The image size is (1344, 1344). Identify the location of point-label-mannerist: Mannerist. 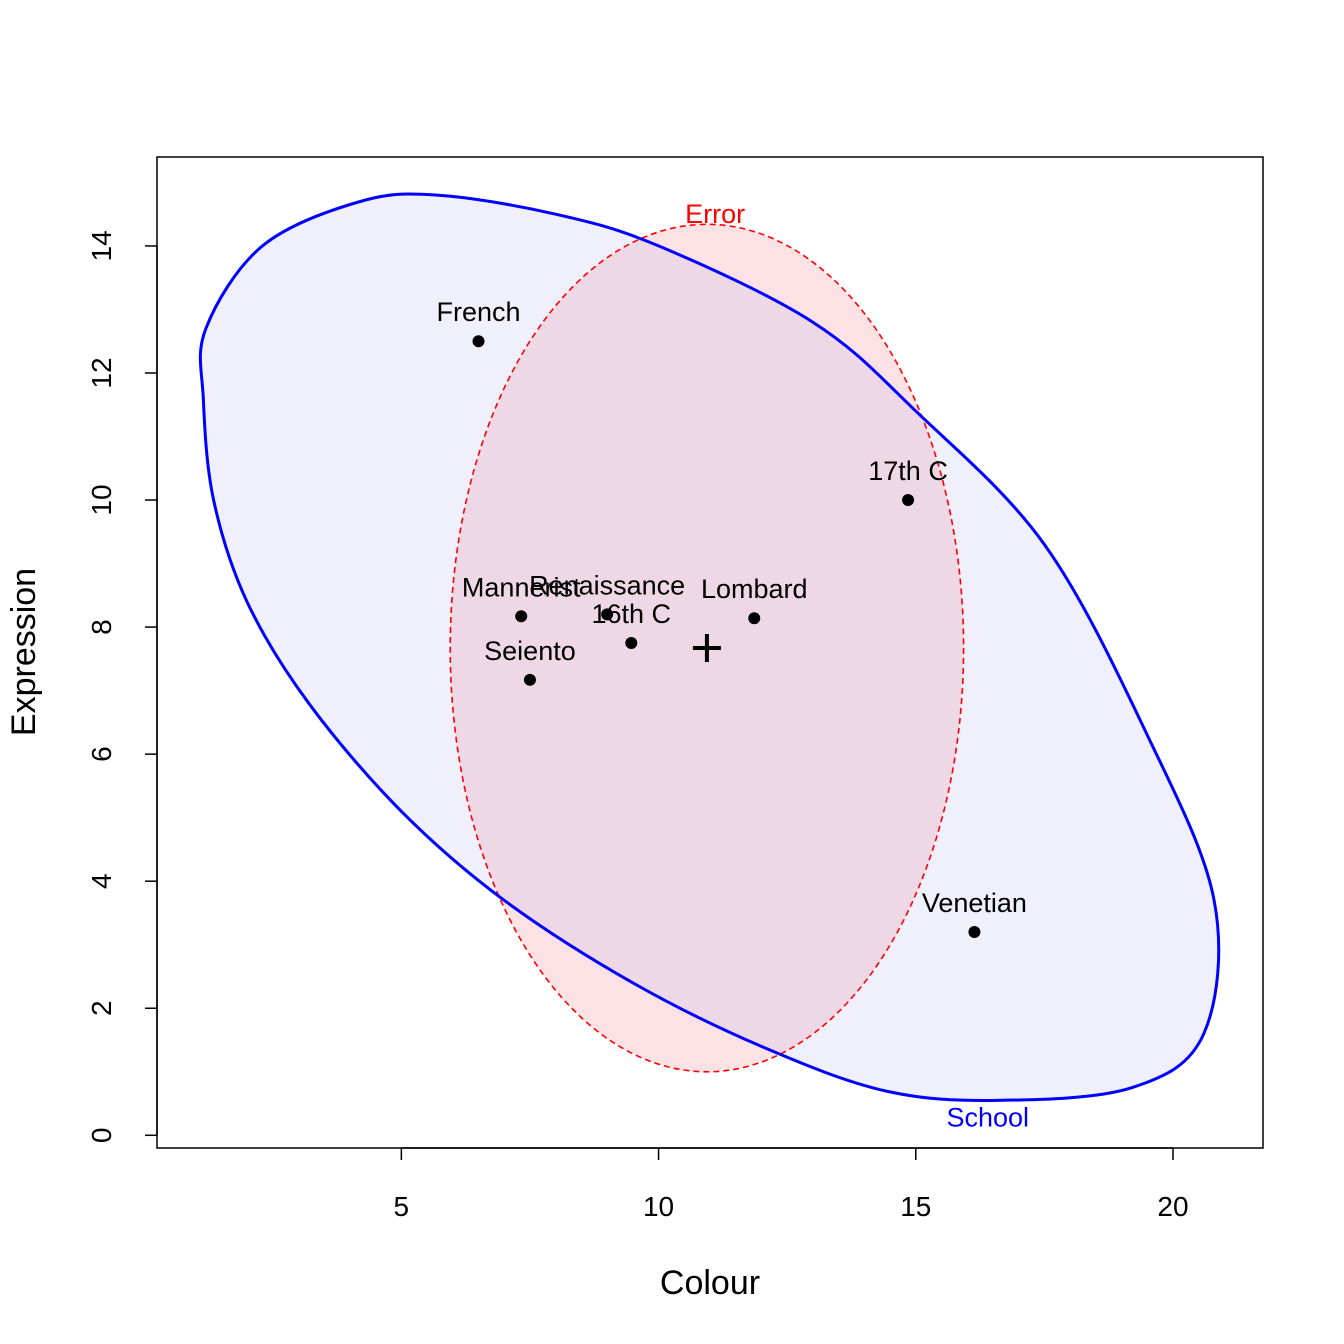
(521, 587).